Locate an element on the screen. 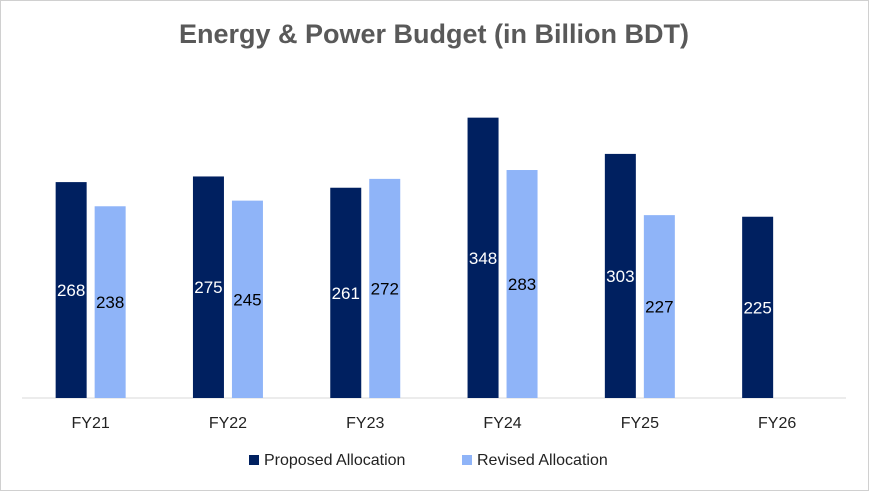 Image resolution: width=869 pixels, height=491 pixels. legend-label-series-2: Revised Allocation is located at coordinates (542, 460).